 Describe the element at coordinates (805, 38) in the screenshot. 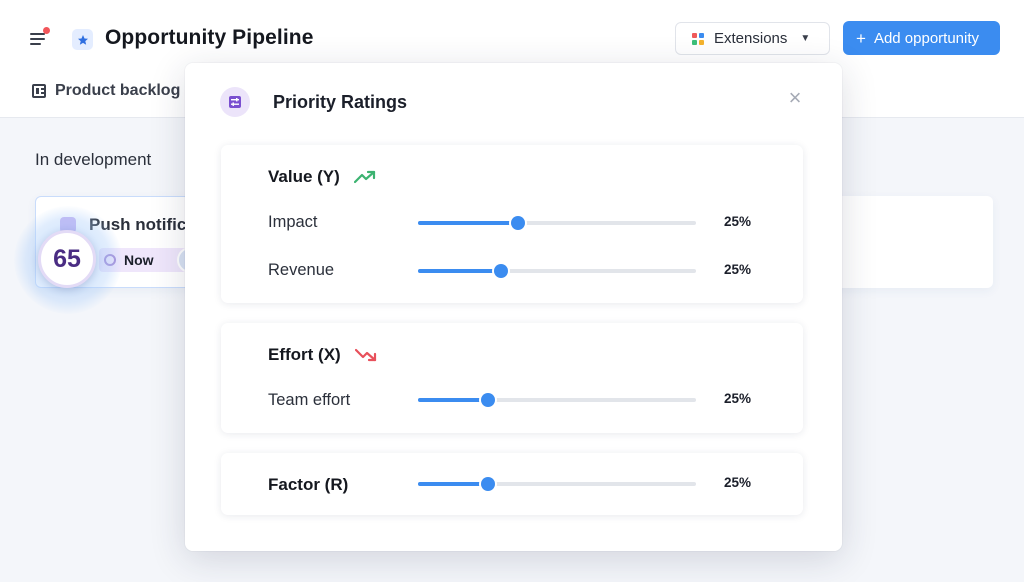

I see `caret-down-icon: ▼` at that location.